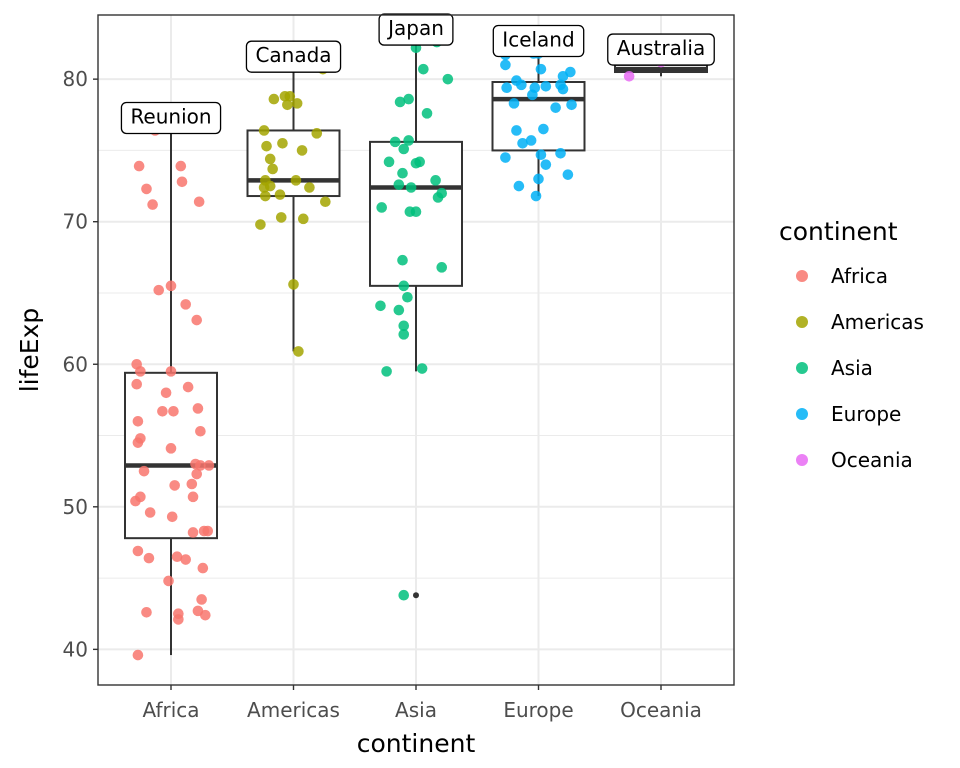 The width and height of the screenshot is (960, 768). Describe the element at coordinates (75, 649) in the screenshot. I see `y-tick-label: 40` at that location.